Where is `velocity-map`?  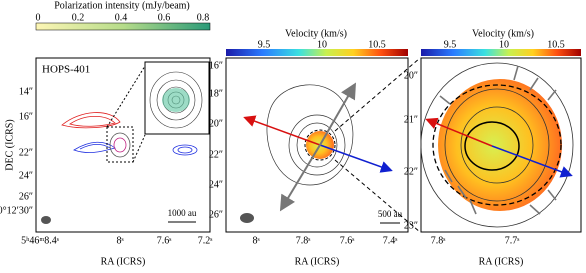 velocity-map is located at coordinates (500, 145).